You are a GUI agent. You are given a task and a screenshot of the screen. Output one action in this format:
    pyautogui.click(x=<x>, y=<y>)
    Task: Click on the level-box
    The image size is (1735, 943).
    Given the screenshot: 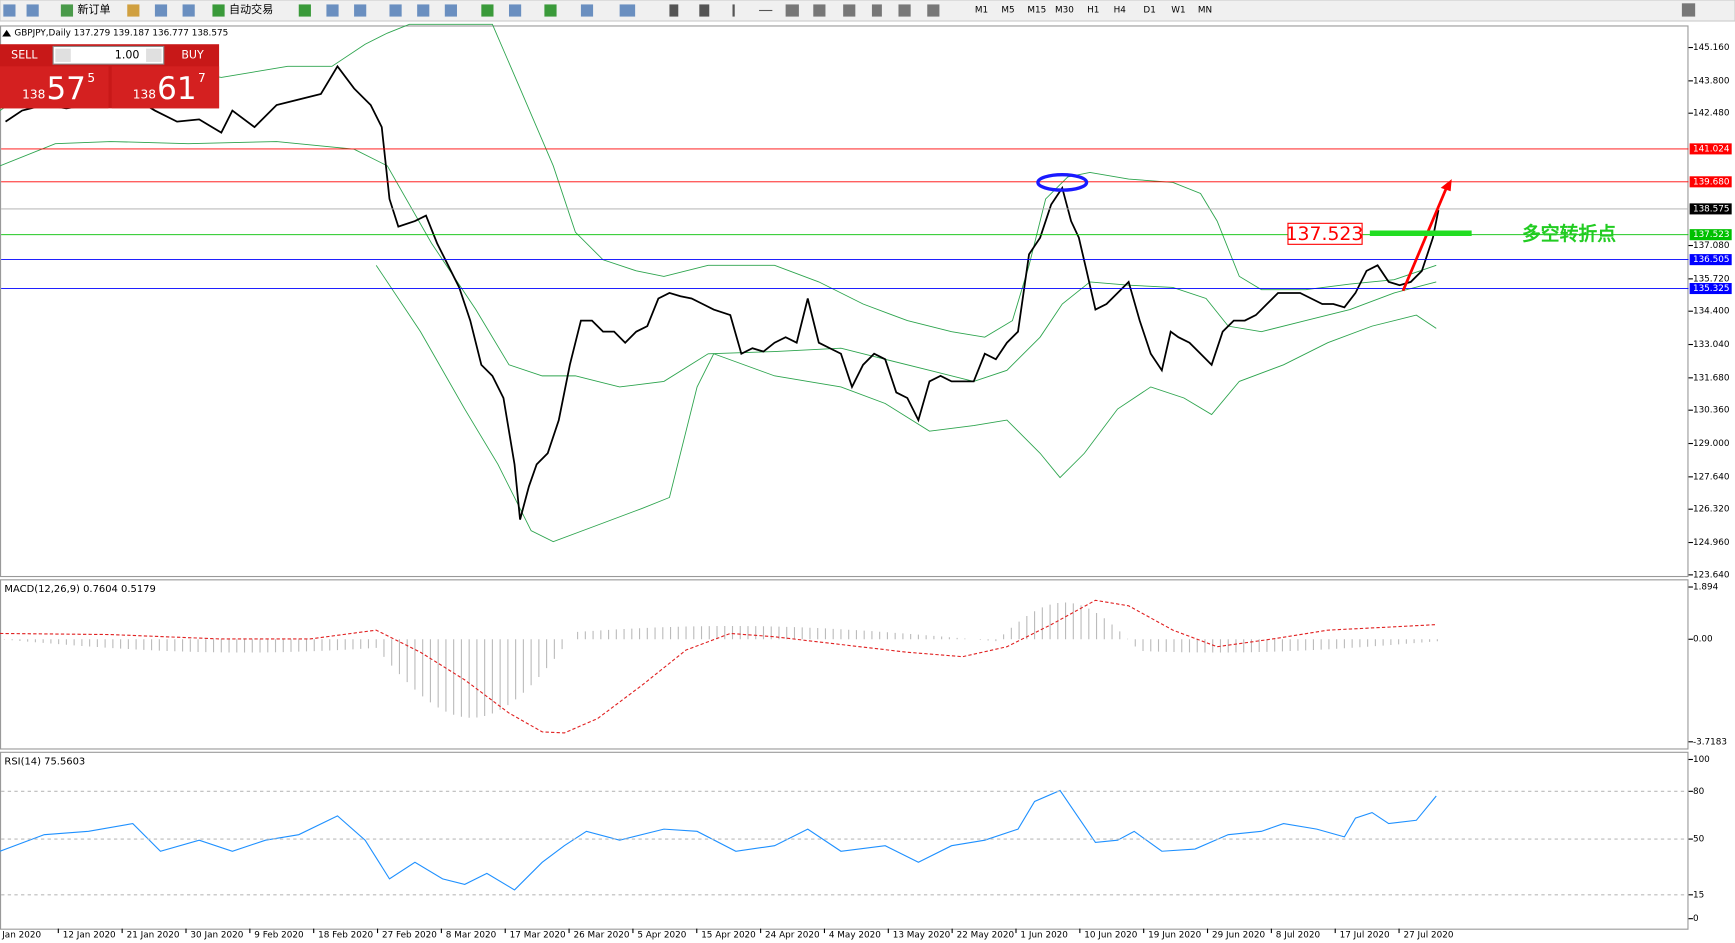 What is the action you would take?
    pyautogui.click(x=1325, y=233)
    